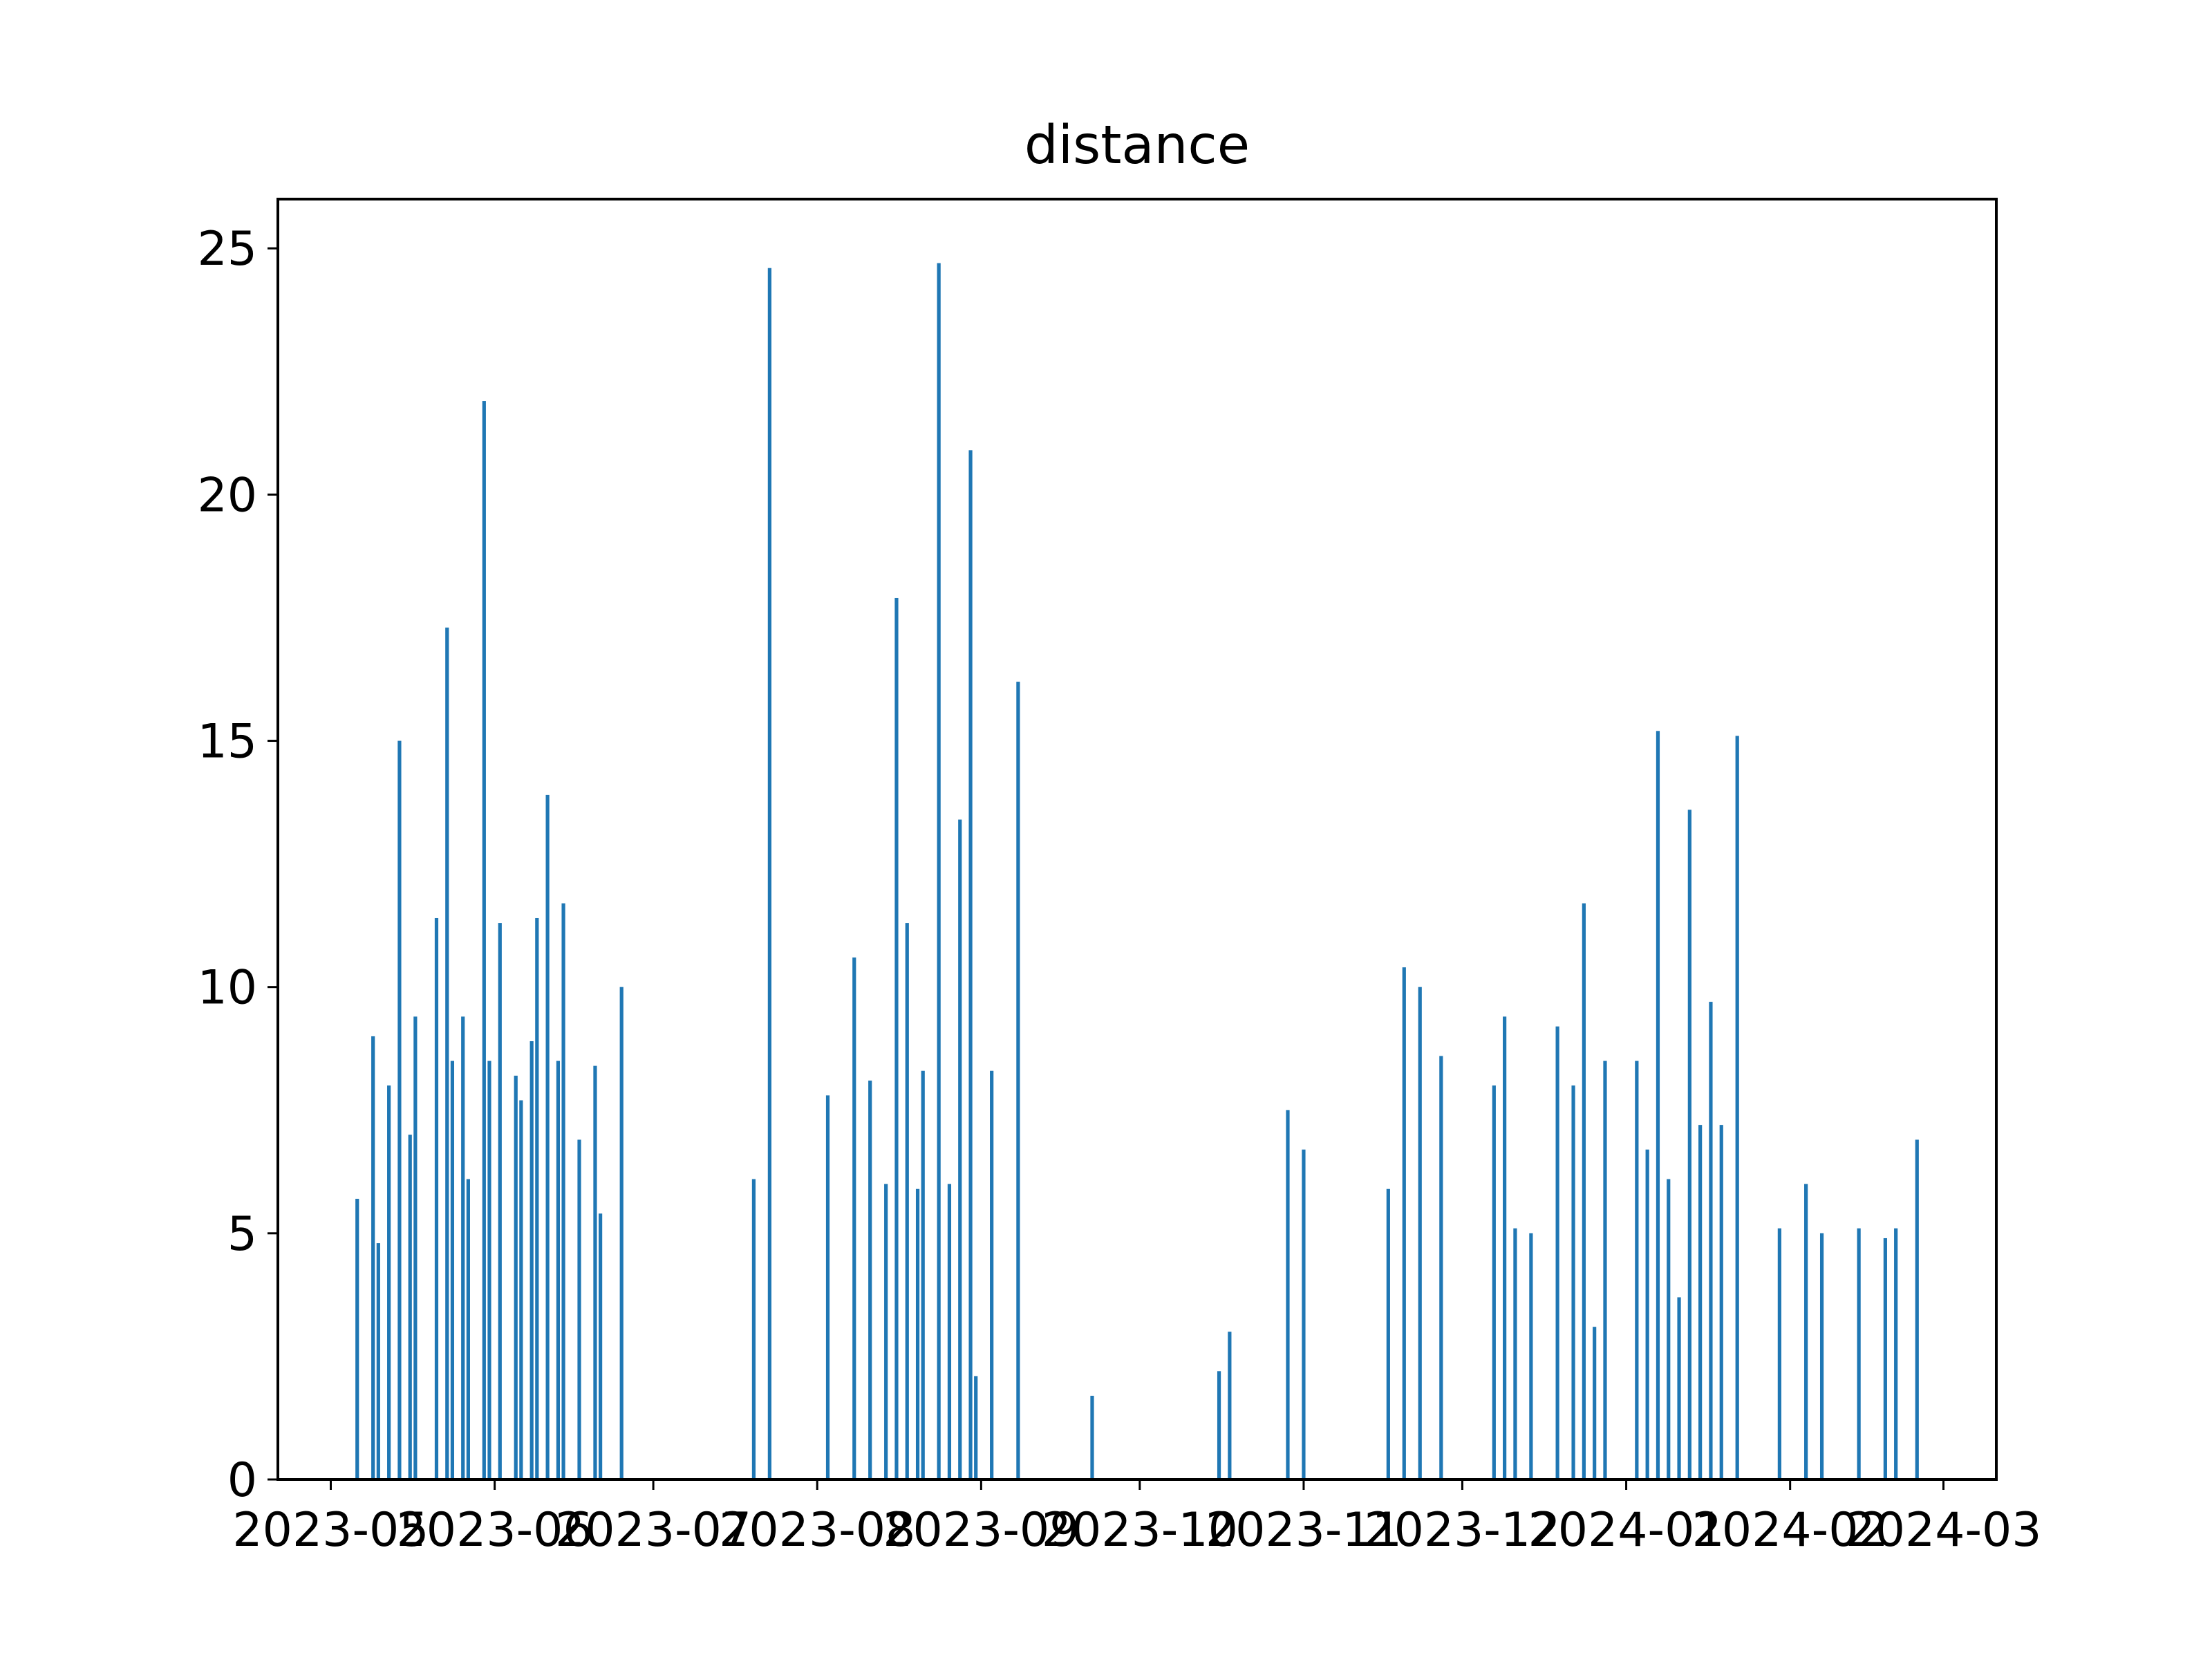 This screenshot has width=2212, height=1662. What do you see at coordinates (817, 1531) in the screenshot?
I see `x-tick-label: 2023-08` at bounding box center [817, 1531].